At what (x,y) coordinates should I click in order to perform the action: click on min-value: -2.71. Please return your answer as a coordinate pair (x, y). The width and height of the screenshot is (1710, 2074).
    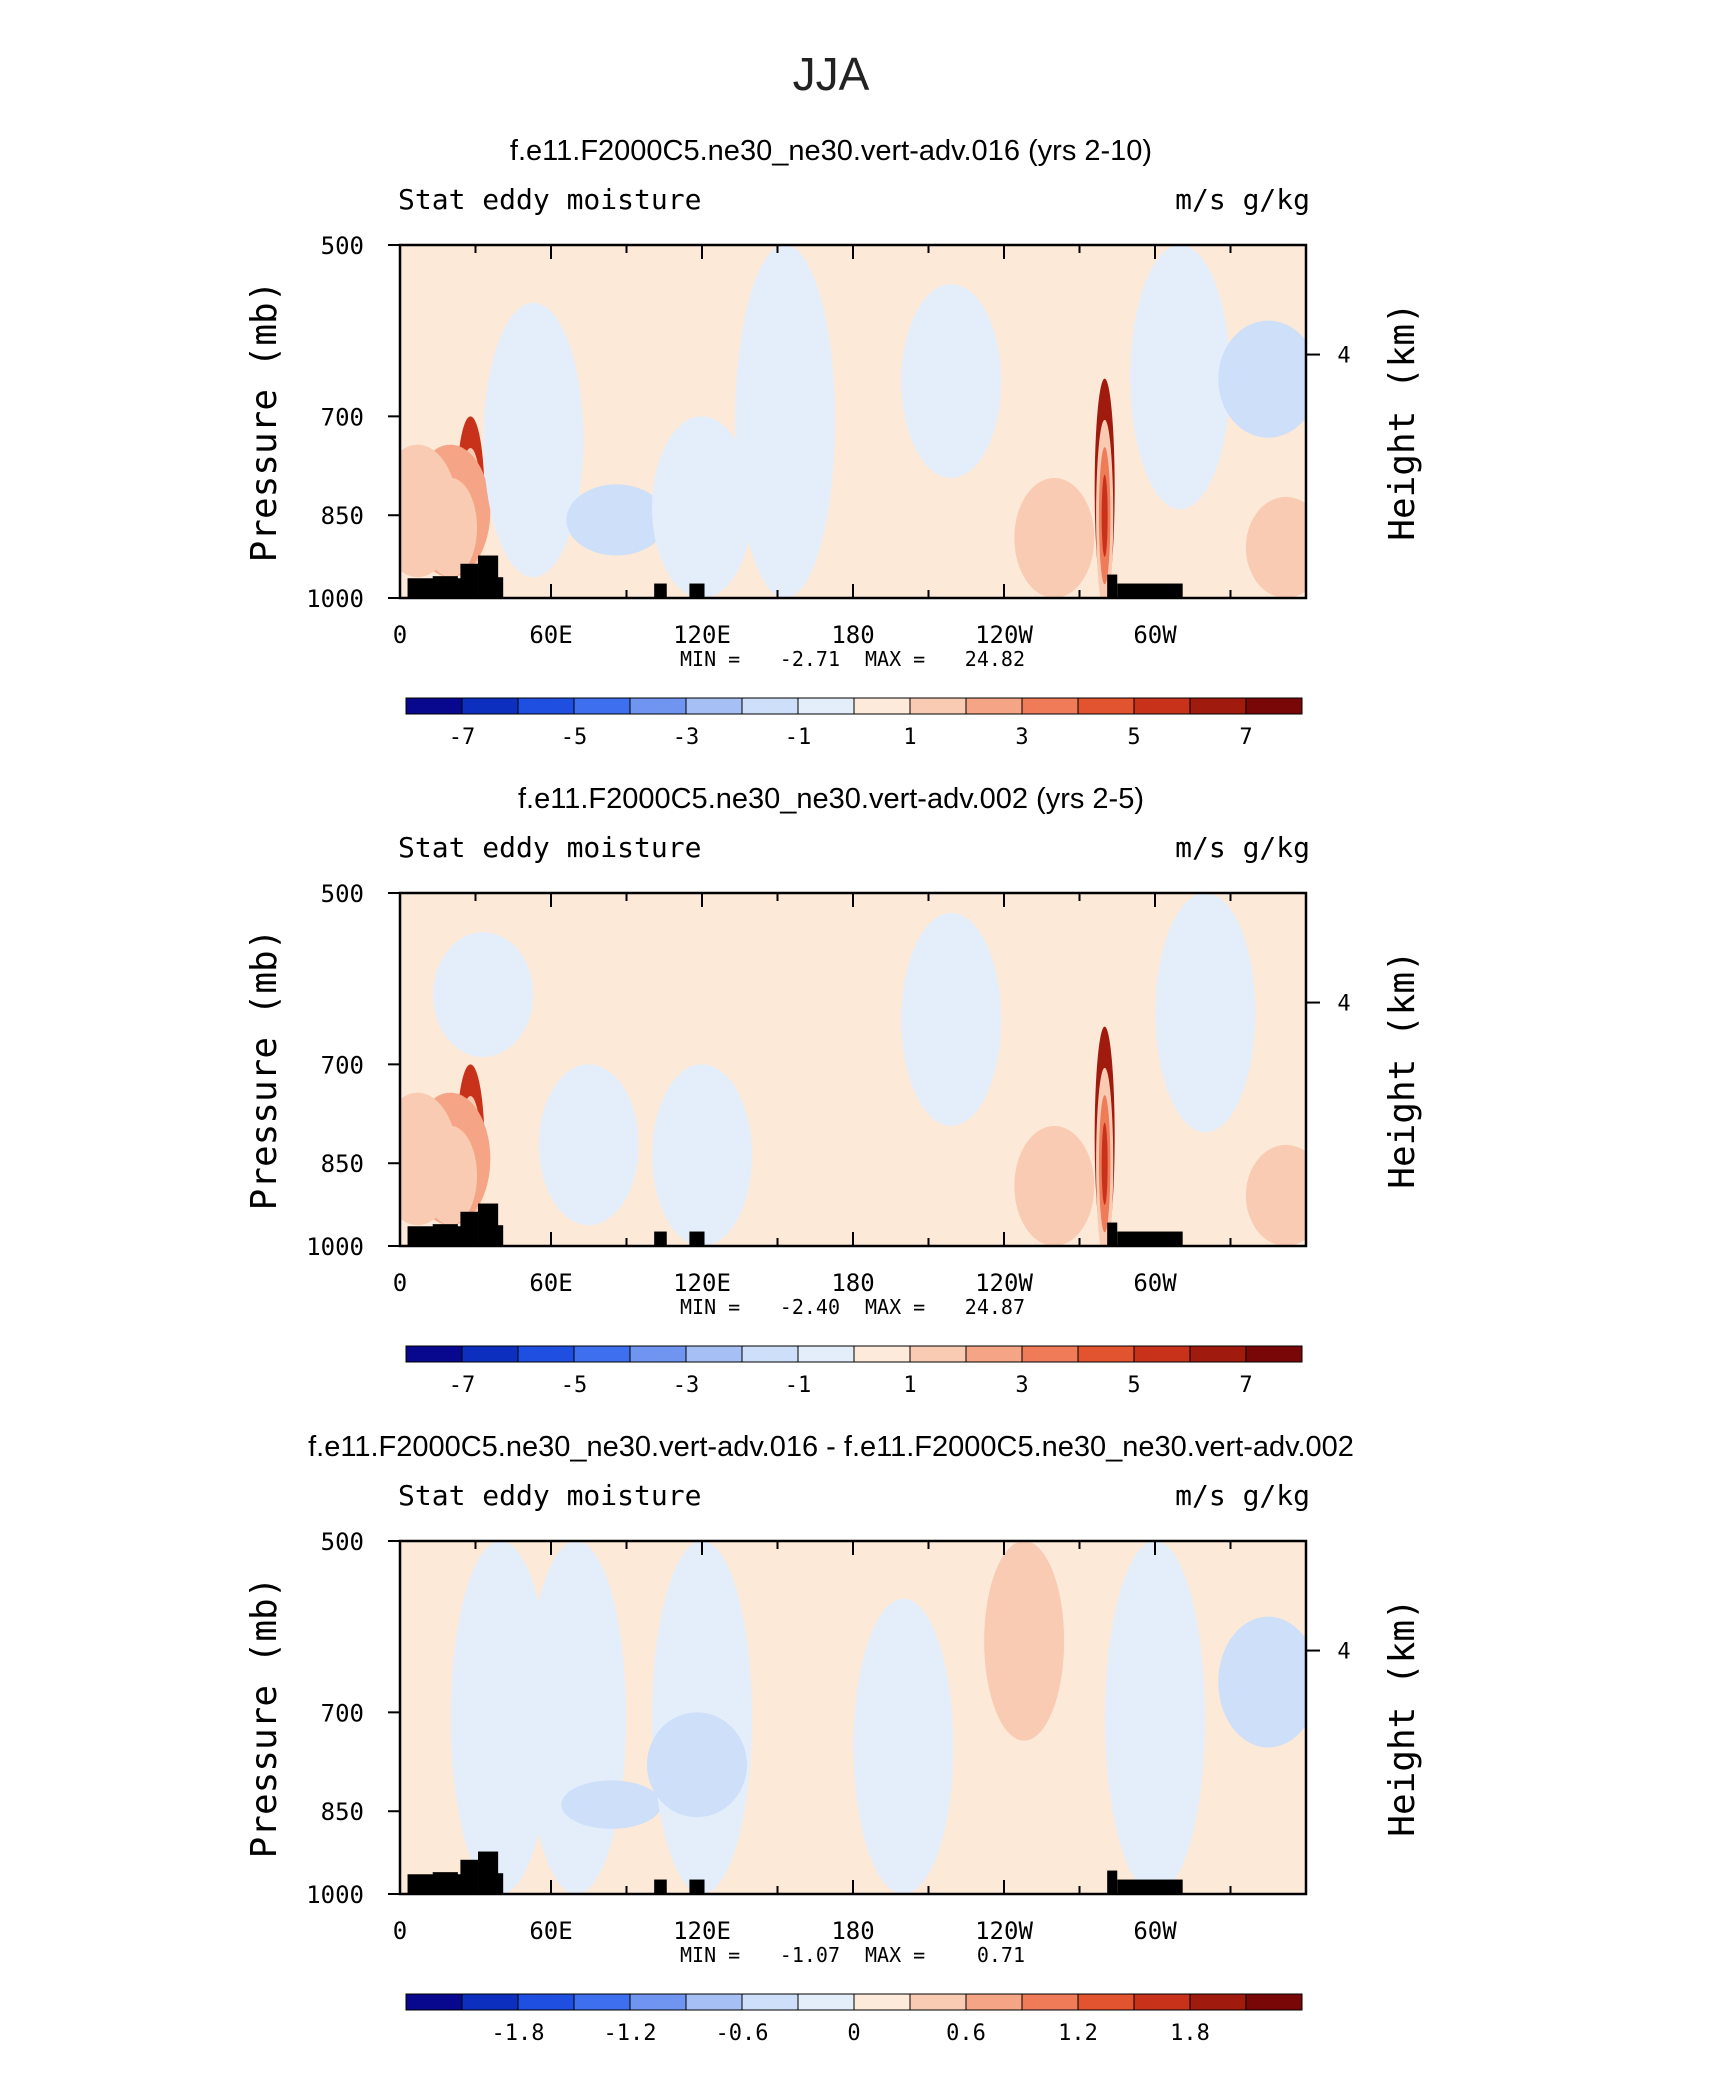
    Looking at the image, I should click on (810, 659).